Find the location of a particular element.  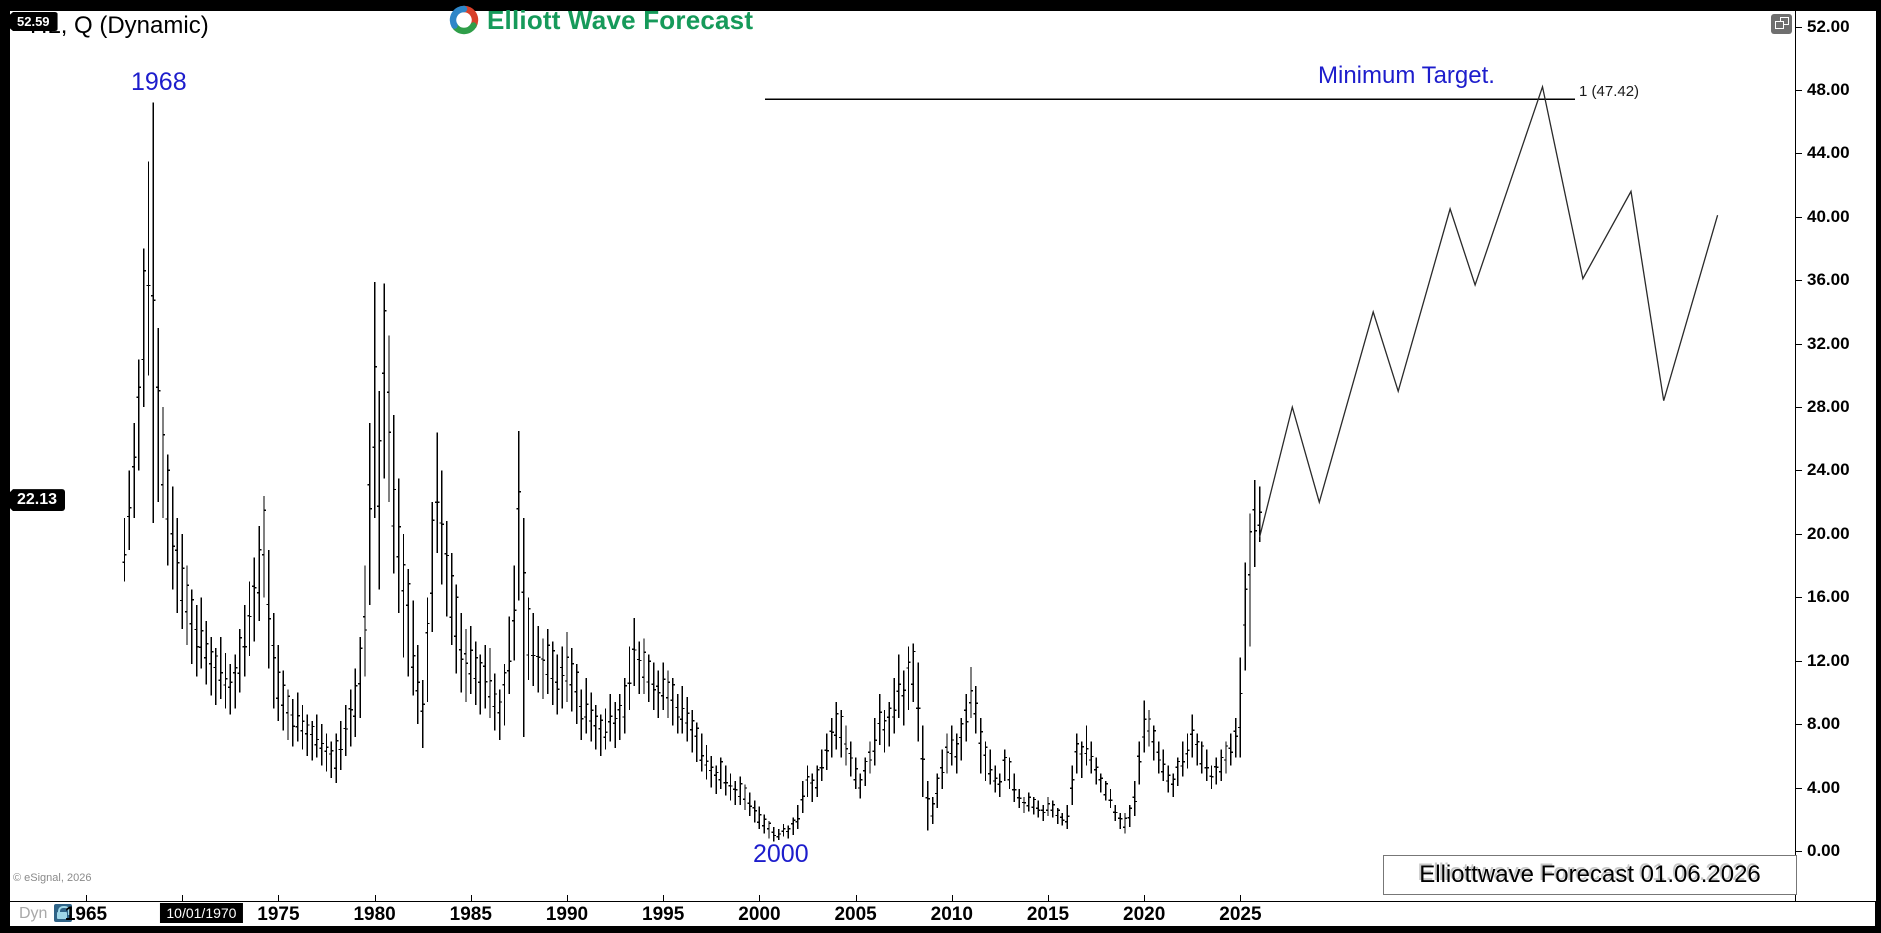

axis-lock-icon is located at coordinates (63, 913).